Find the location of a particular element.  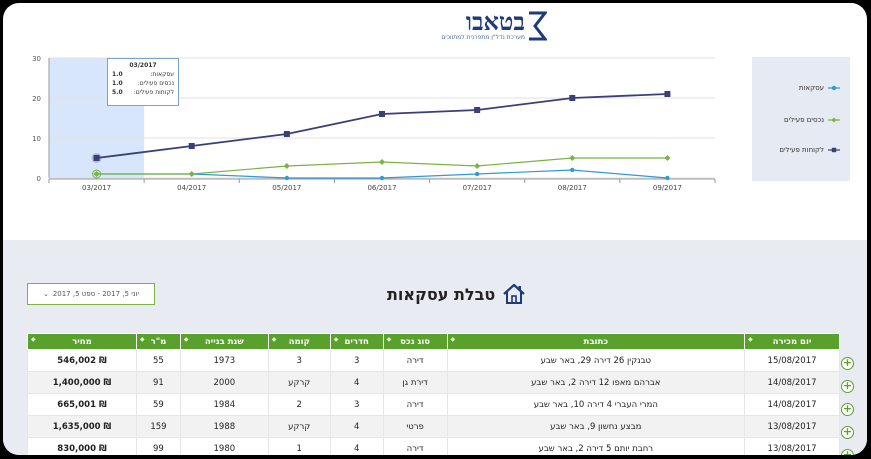

cell-floor: 2 is located at coordinates (299, 404).